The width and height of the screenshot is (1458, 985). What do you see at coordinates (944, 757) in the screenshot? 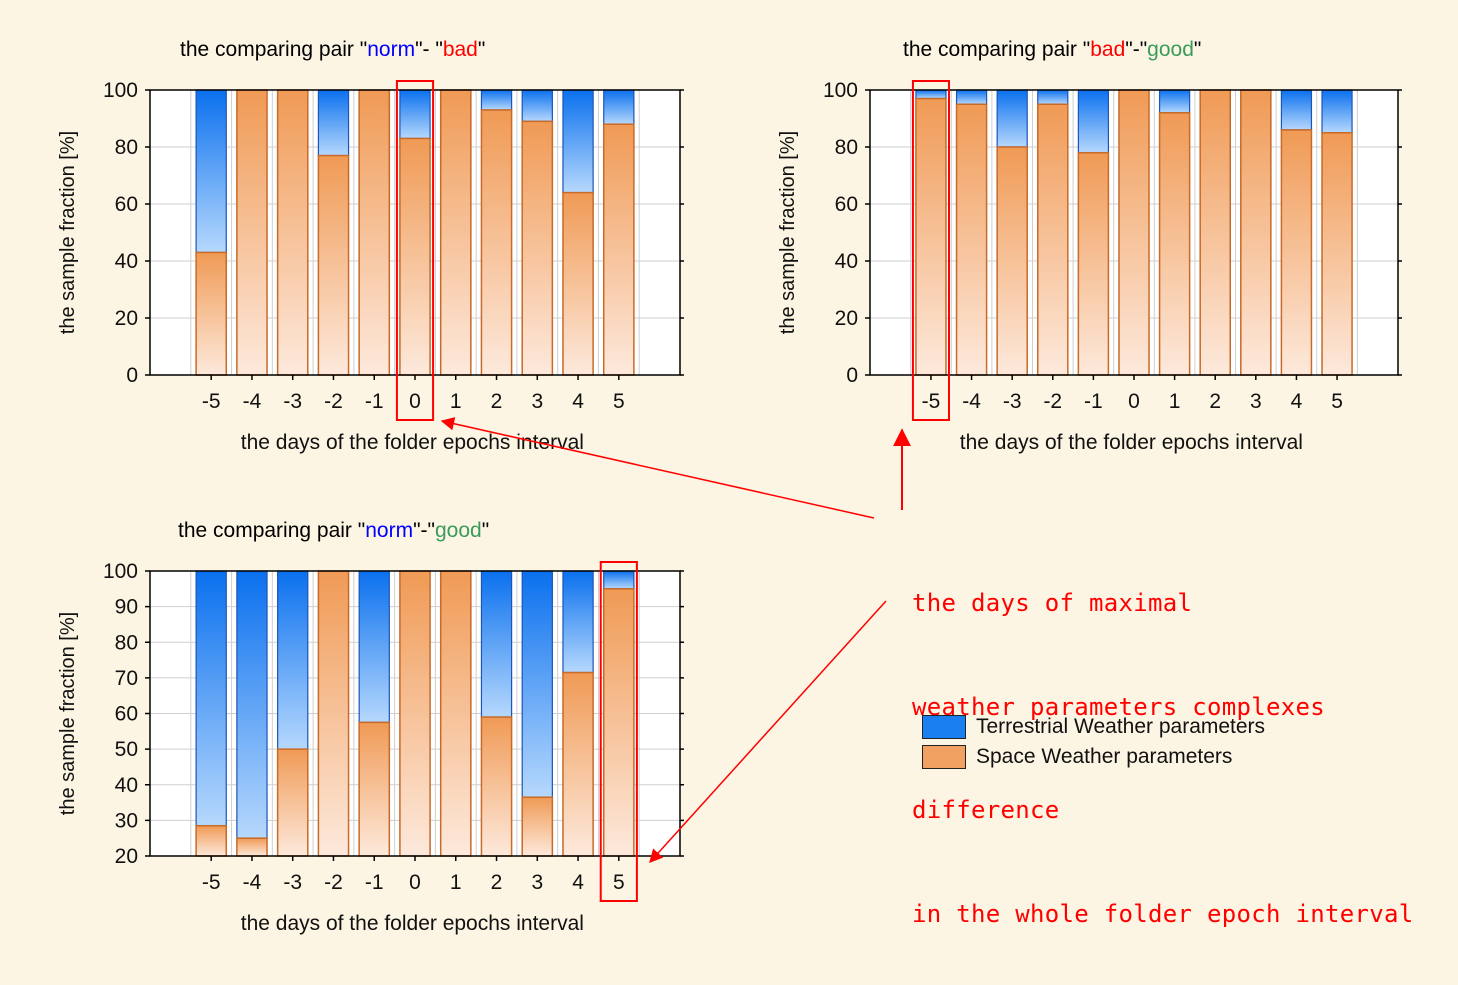
I see `legend-swatch-space` at bounding box center [944, 757].